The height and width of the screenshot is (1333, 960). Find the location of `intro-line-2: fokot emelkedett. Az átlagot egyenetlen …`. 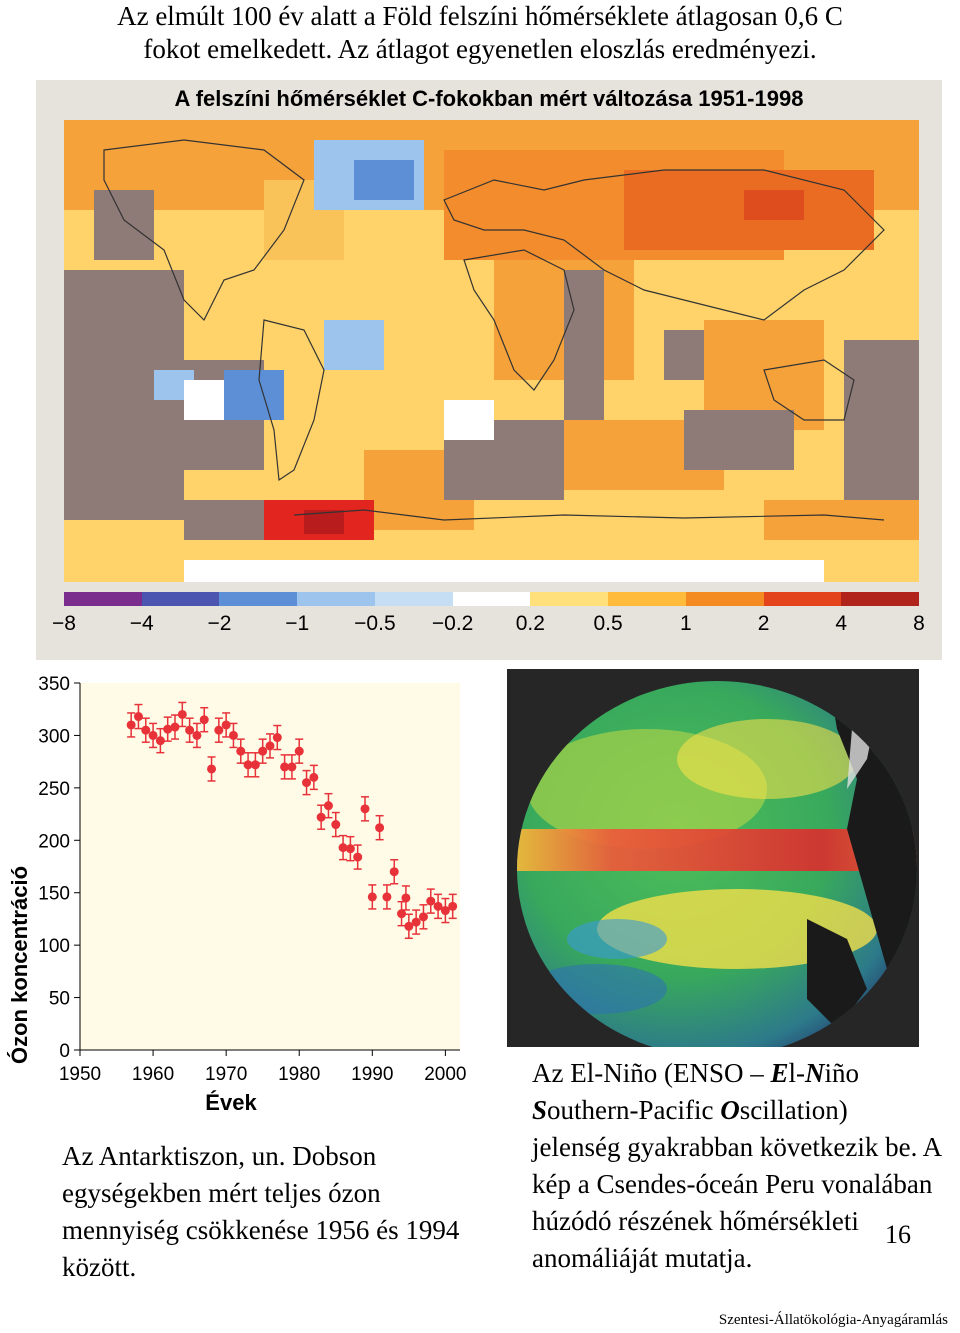

intro-line-2: fokot emelkedett. Az átlagot egyenetlen … is located at coordinates (480, 49).